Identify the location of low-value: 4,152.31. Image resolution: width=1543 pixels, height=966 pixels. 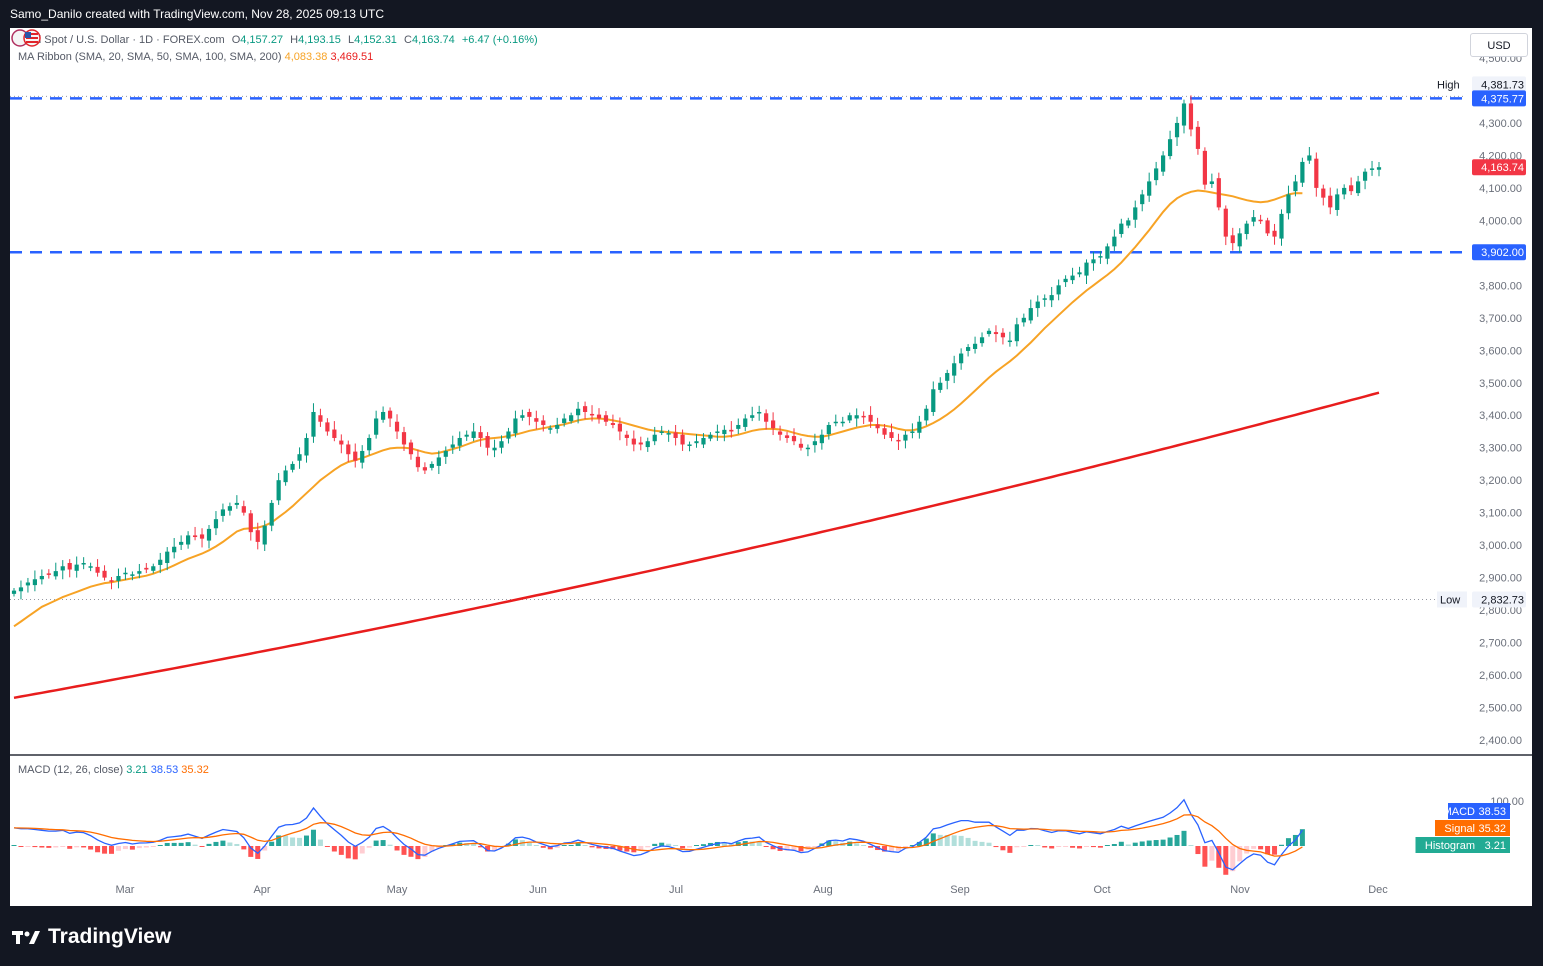
(375, 40).